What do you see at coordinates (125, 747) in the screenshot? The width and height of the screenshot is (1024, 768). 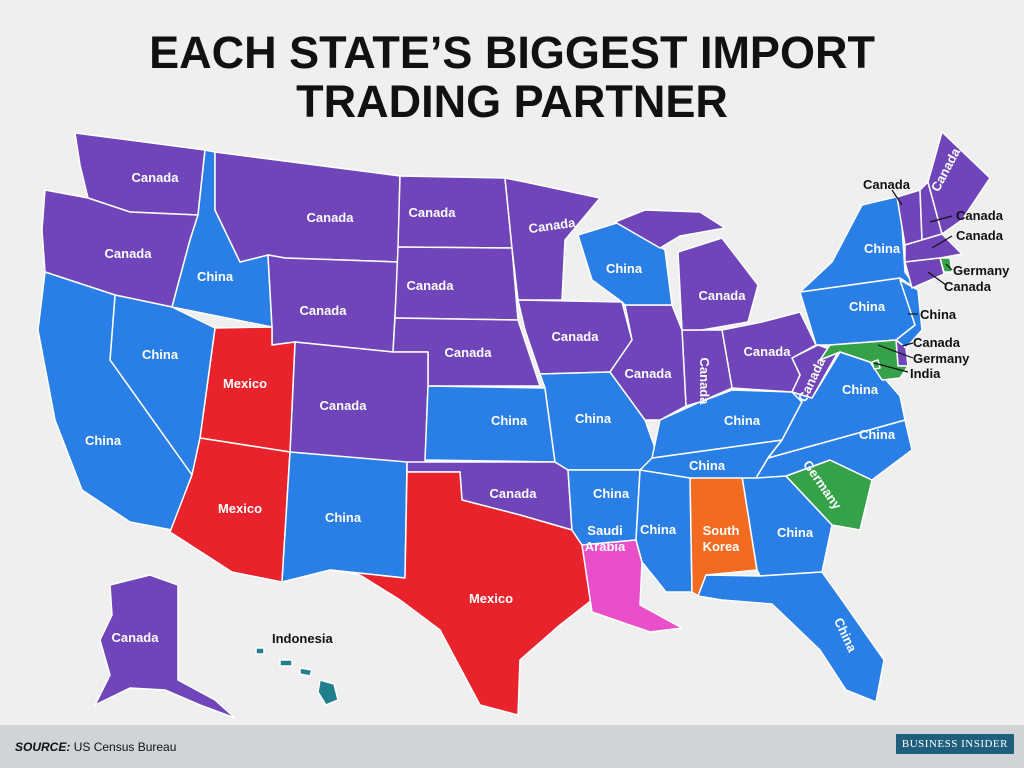 I see `source-text: US Census Bureau` at bounding box center [125, 747].